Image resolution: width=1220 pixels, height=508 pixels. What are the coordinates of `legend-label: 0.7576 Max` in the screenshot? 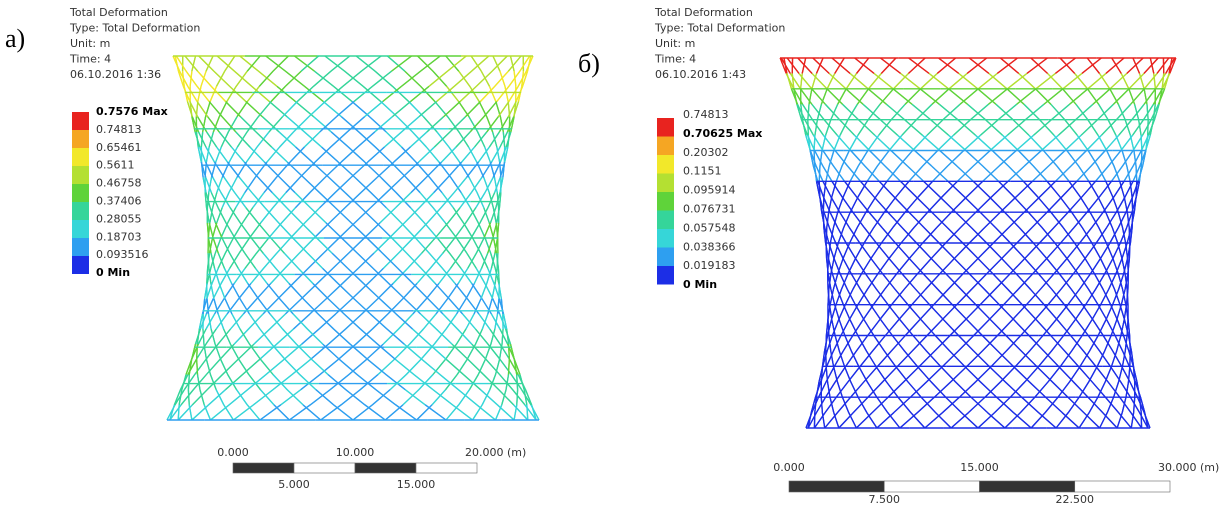 It's located at (132, 111).